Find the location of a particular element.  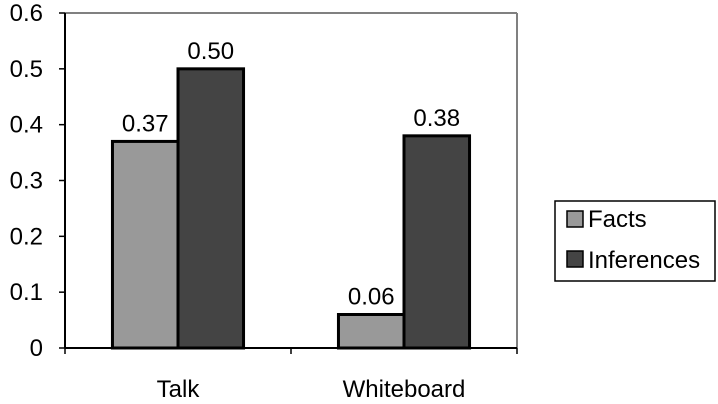

bar-facts-whiteboard is located at coordinates (371, 331).